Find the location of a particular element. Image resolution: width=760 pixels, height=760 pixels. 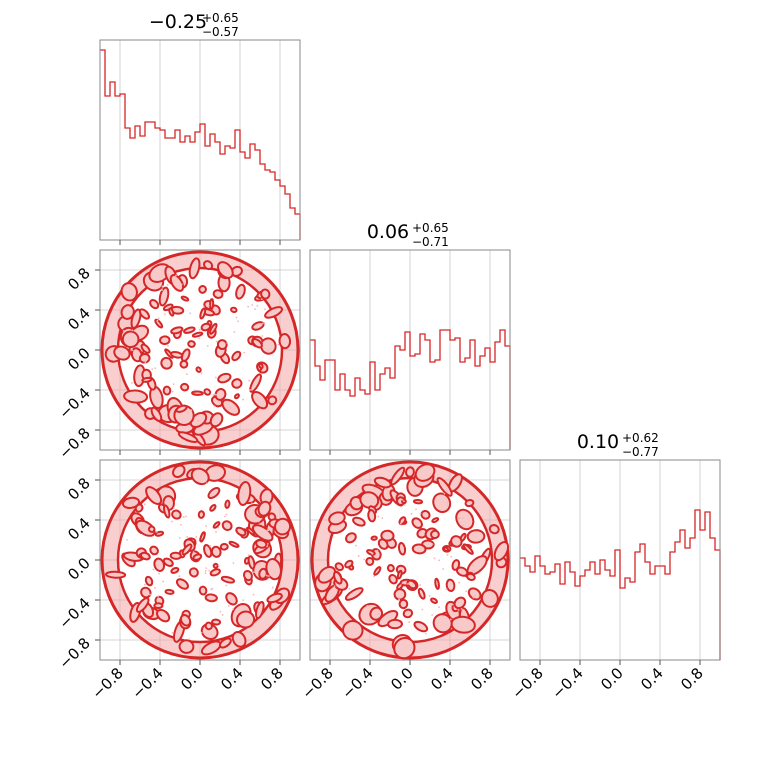

panel-title-upper-error: +0.65 is located at coordinates (430, 228).